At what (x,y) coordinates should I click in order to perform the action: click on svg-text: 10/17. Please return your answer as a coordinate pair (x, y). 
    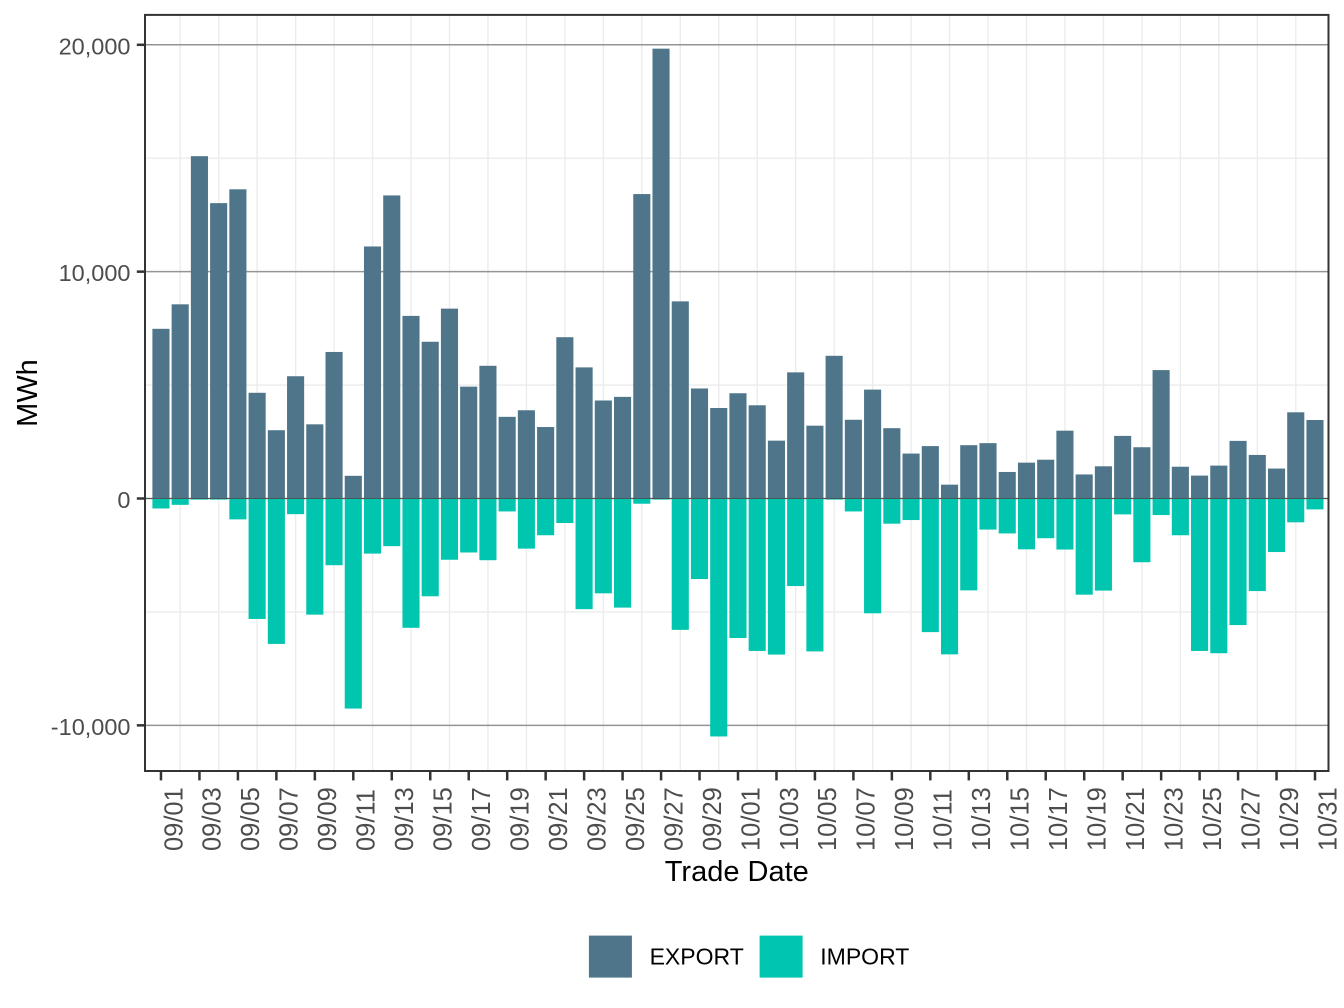
    Looking at the image, I should click on (1059, 819).